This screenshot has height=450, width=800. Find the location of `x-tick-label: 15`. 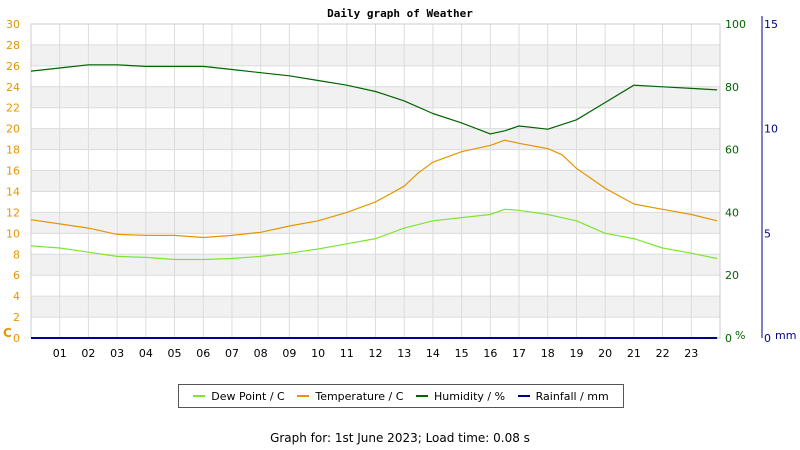

x-tick-label: 15 is located at coordinates (462, 353).